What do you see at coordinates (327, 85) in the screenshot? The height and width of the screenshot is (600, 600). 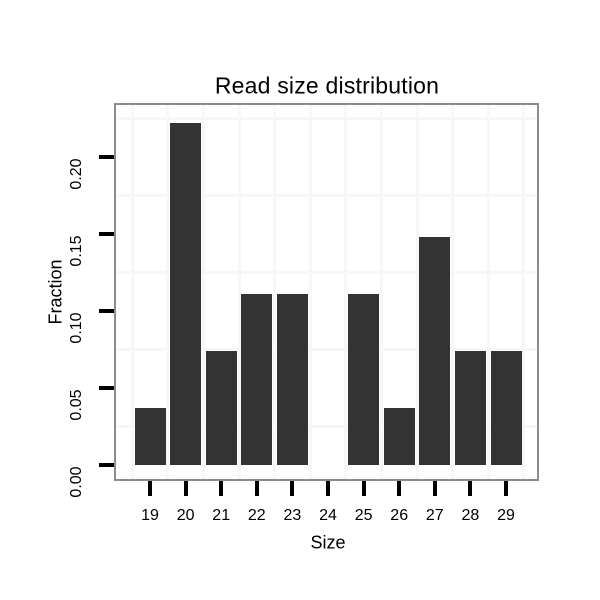 I see `chart-title: Read size distribution` at bounding box center [327, 85].